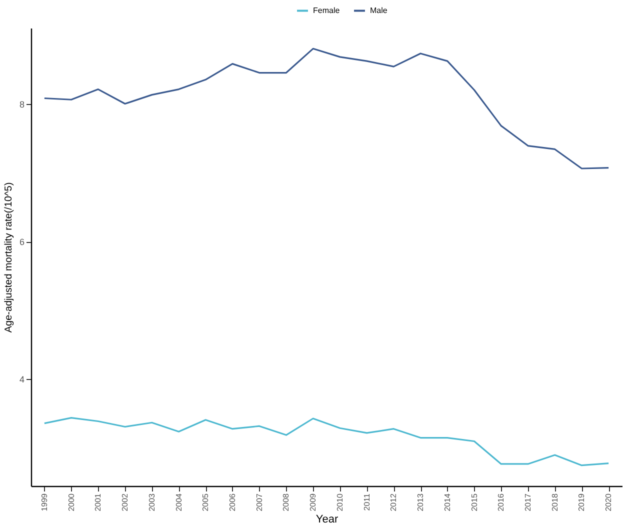 The height and width of the screenshot is (528, 628). Describe the element at coordinates (327, 519) in the screenshot. I see `x-axis-title: Year` at that location.